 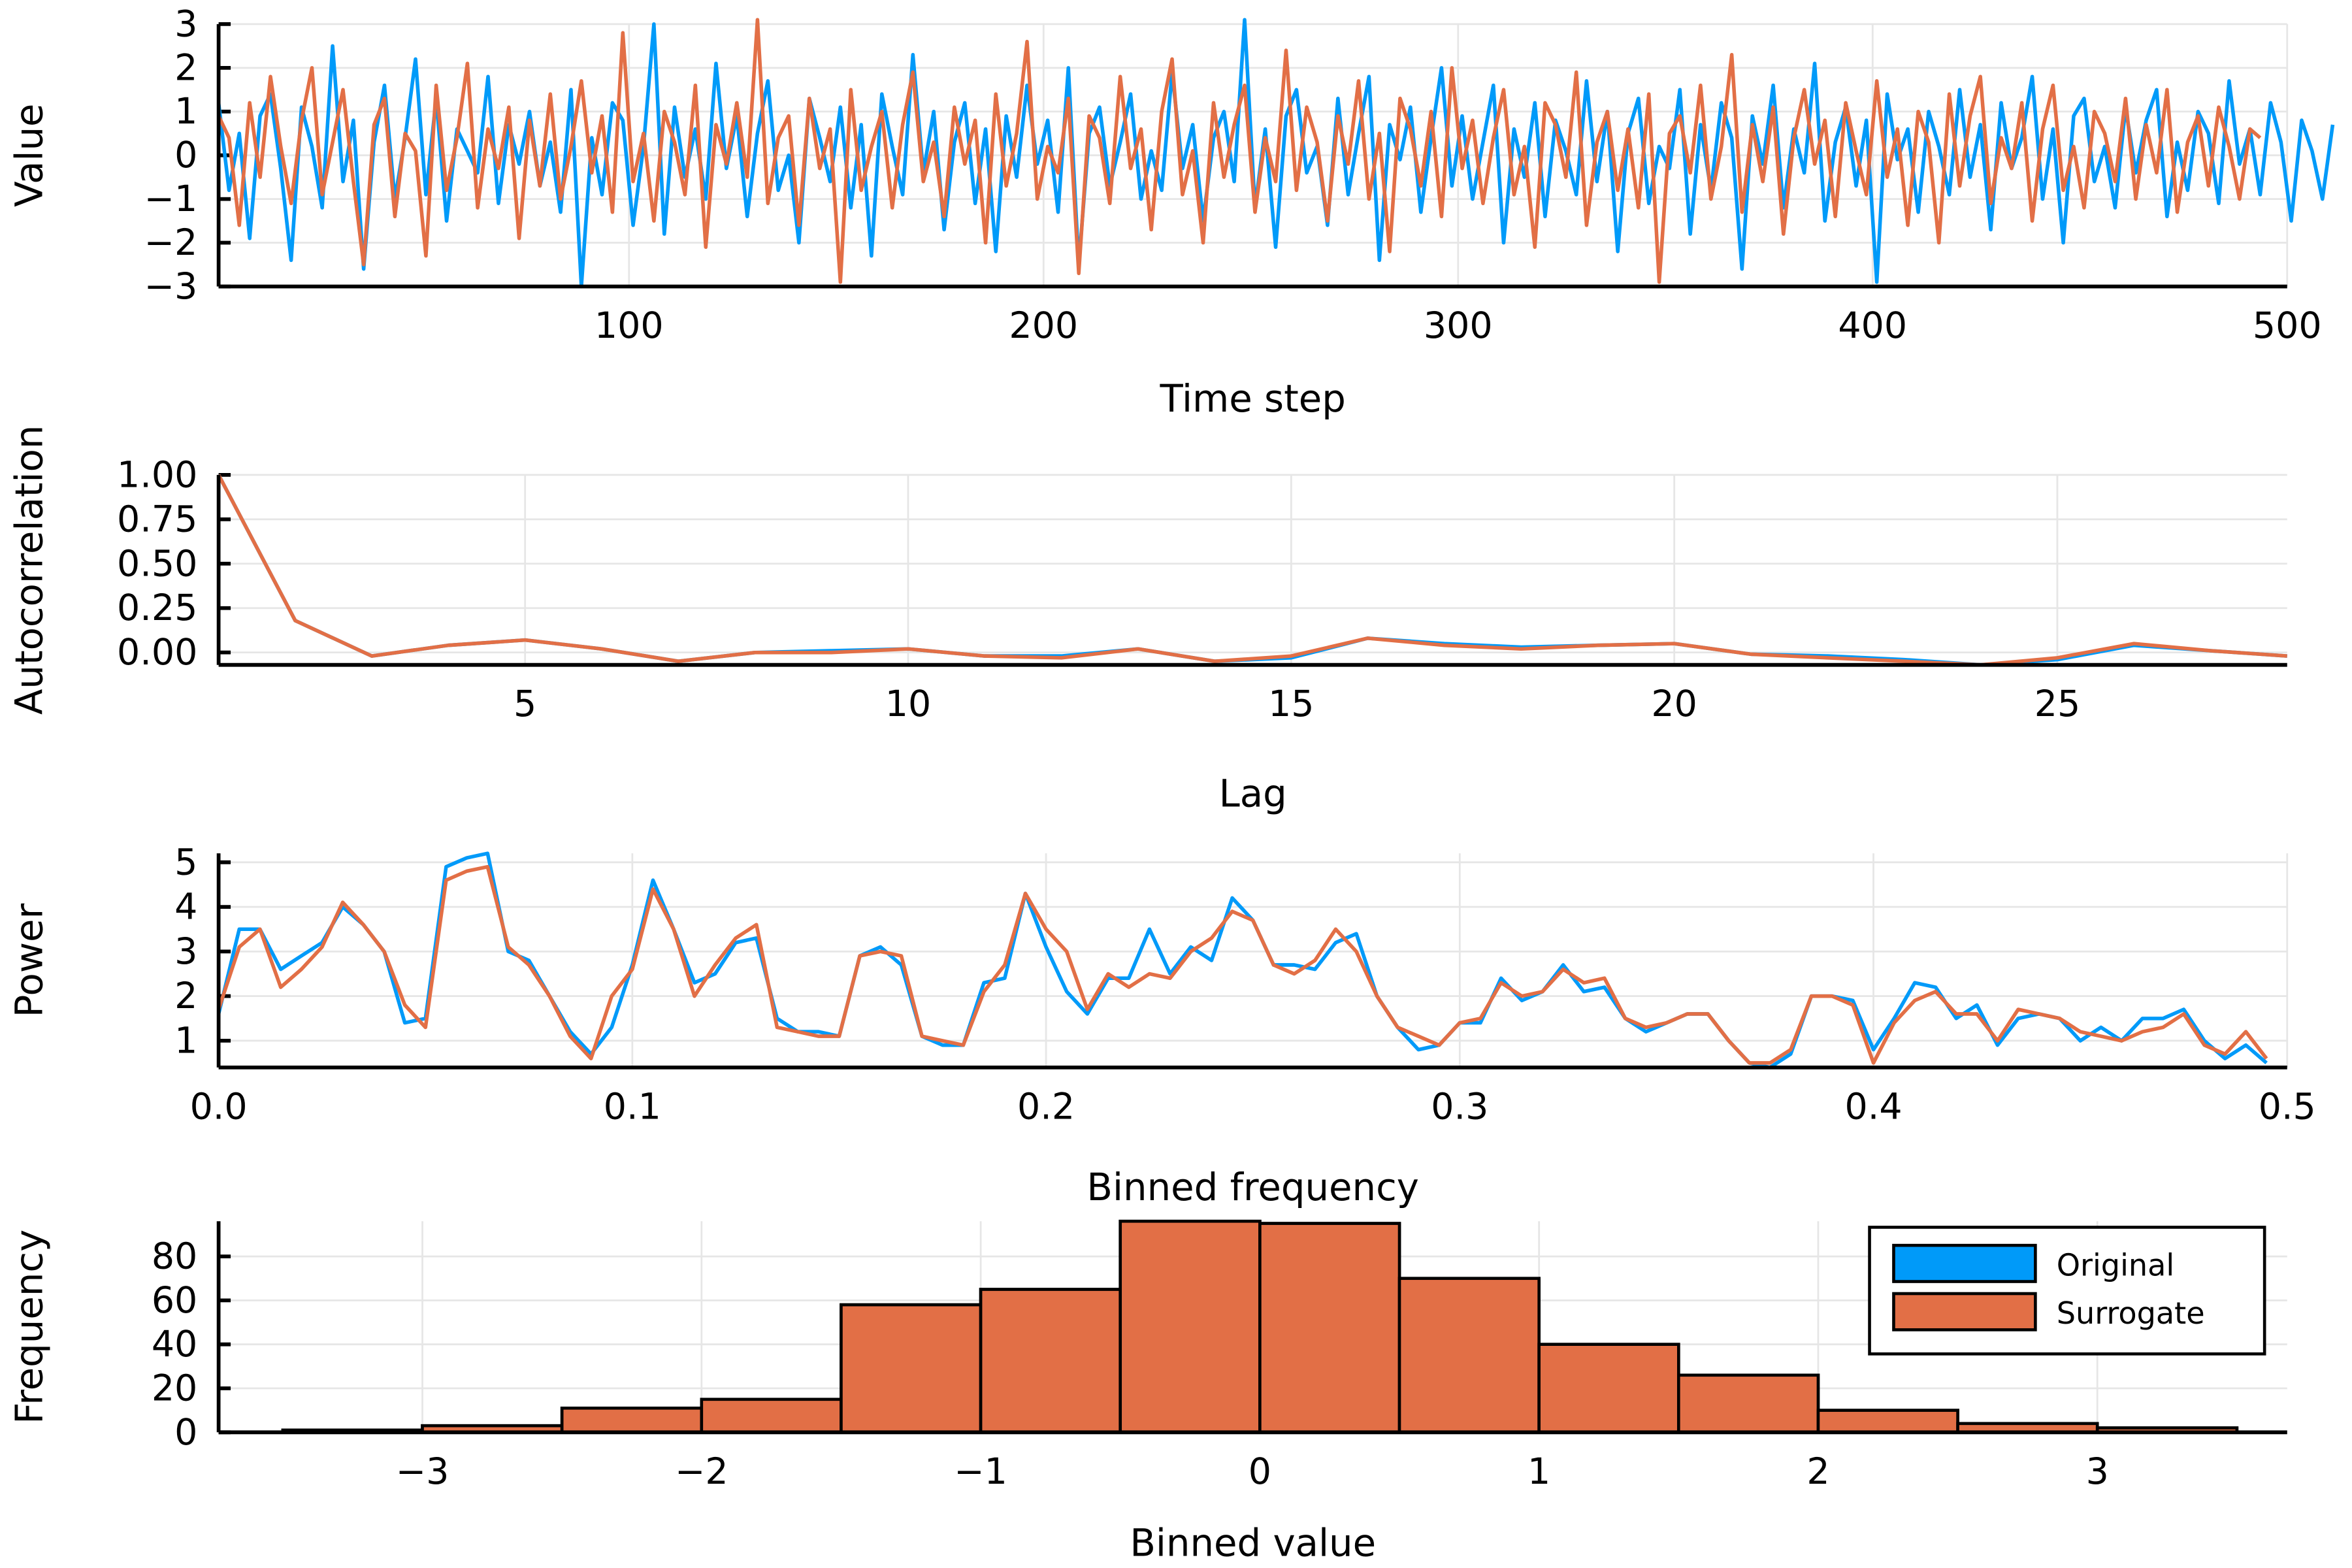 What do you see at coordinates (1964, 1311) in the screenshot?
I see `legend-swatch-surrogate` at bounding box center [1964, 1311].